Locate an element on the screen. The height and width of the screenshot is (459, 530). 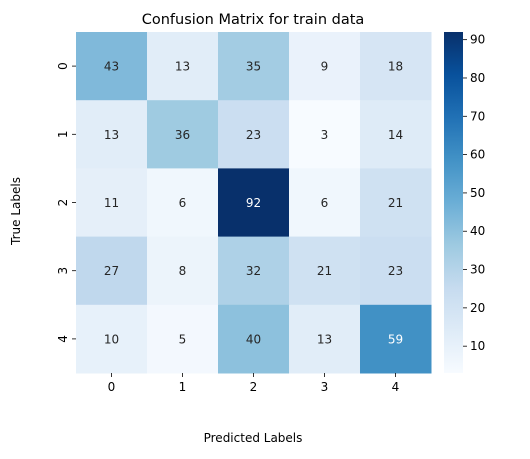
y-tick-label: 1 is located at coordinates (63, 134).